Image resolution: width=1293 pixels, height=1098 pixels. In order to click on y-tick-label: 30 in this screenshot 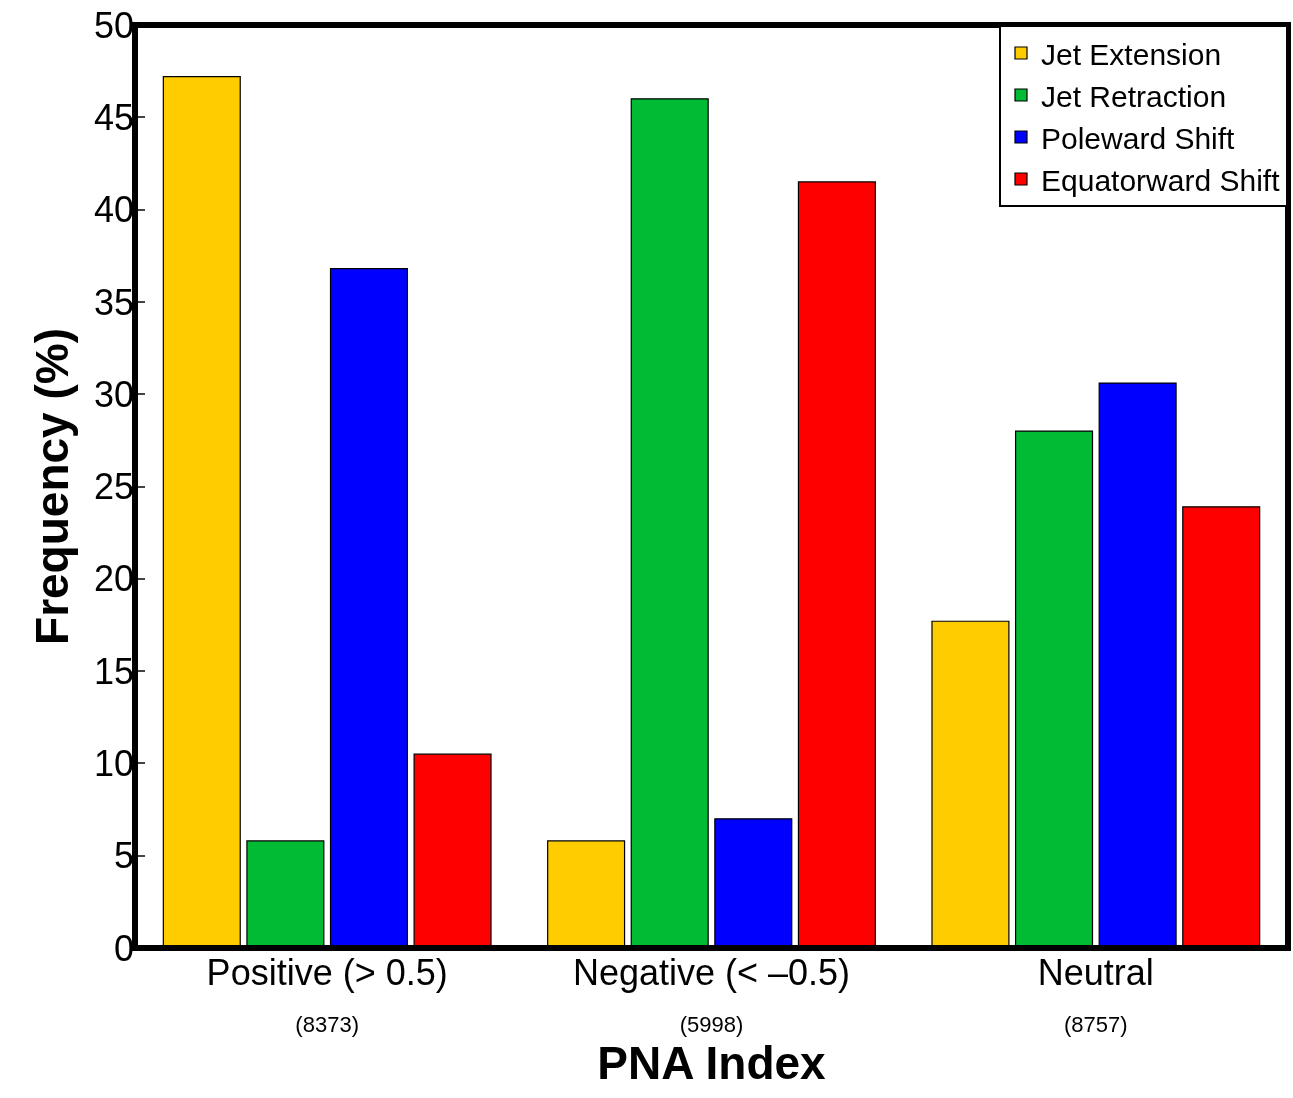, I will do `click(113, 394)`.